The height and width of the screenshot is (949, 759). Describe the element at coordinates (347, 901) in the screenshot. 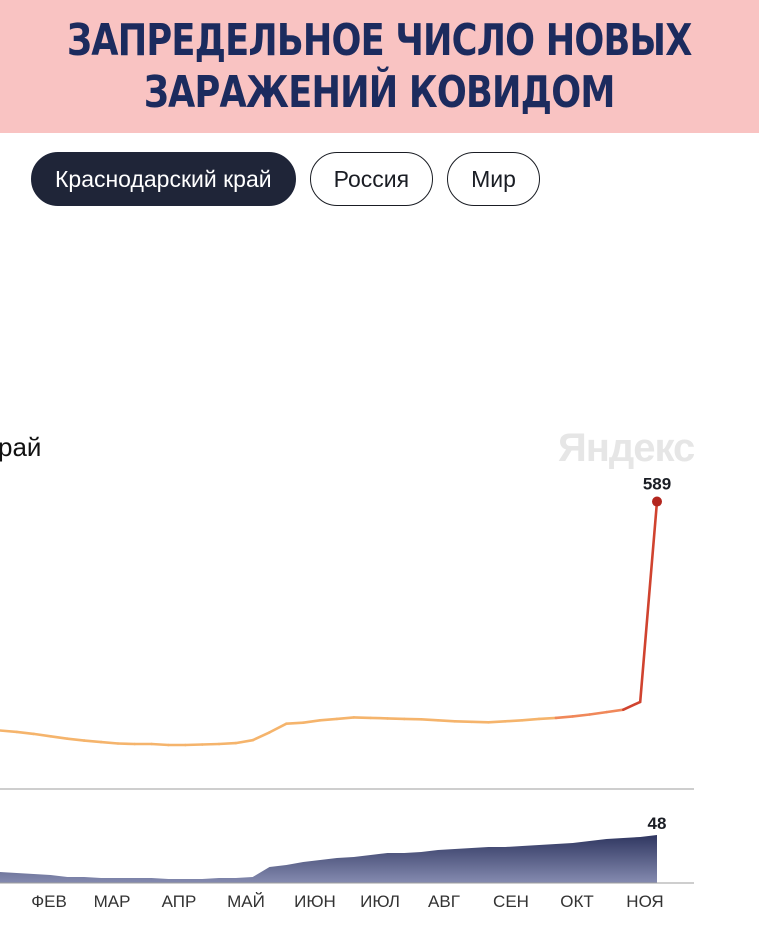

I see `x-axis-labels: ФЕВ МАР АПР МАЙ ИЮН ИЮЛ АВГ СЕН ОКТ НОЯ` at that location.